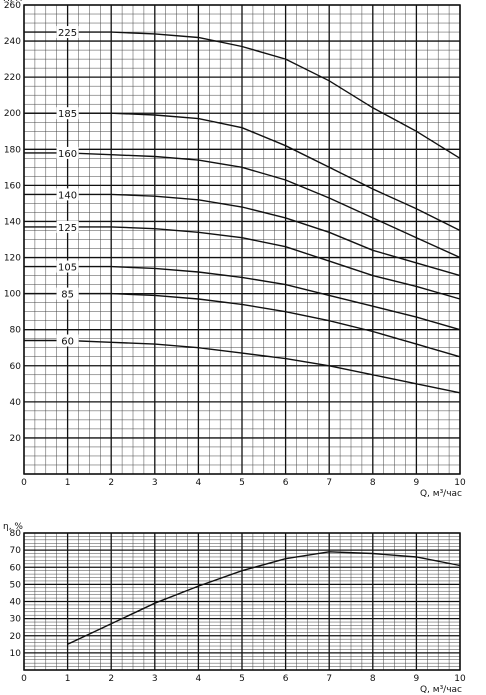 This screenshot has width=486, height=695. What do you see at coordinates (12, 259) in the screenshot?
I see `y-tick-label: 120` at bounding box center [12, 259].